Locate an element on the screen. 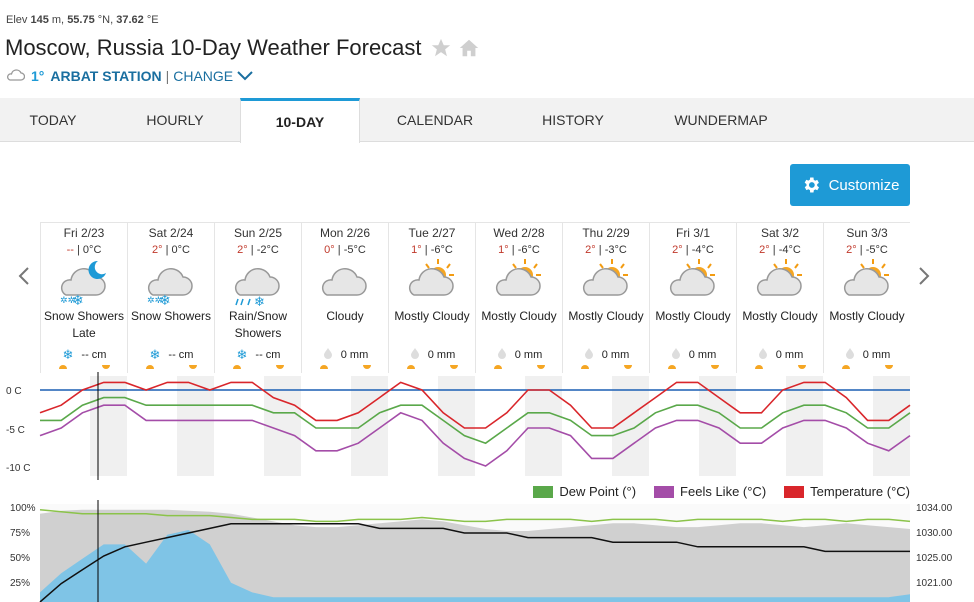  cloud-icon is located at coordinates (15, 76).